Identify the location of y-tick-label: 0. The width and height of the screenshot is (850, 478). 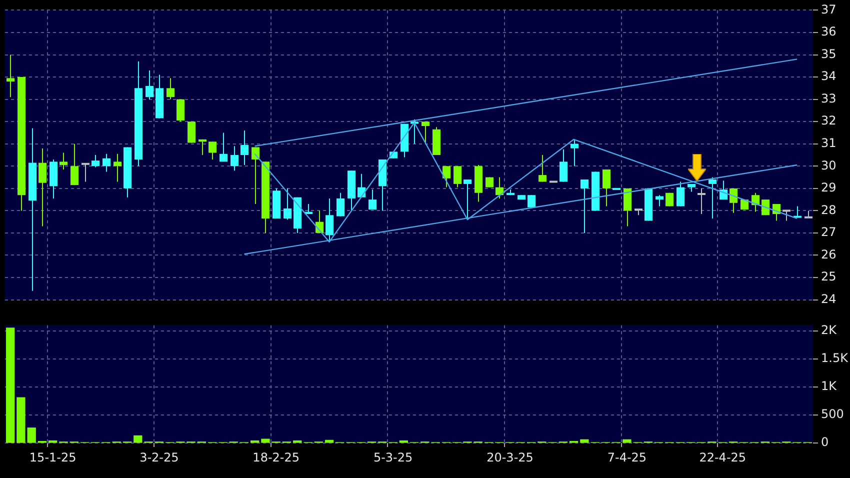
(825, 442).